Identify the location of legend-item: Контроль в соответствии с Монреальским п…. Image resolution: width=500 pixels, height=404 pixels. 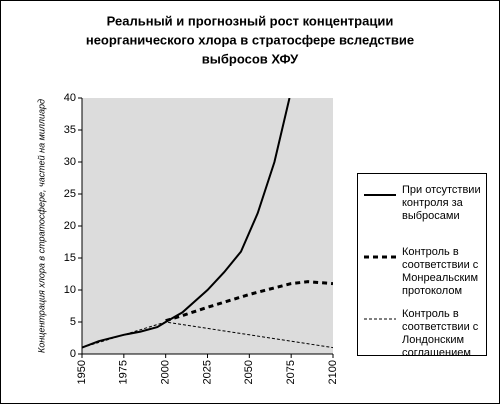
(423, 274).